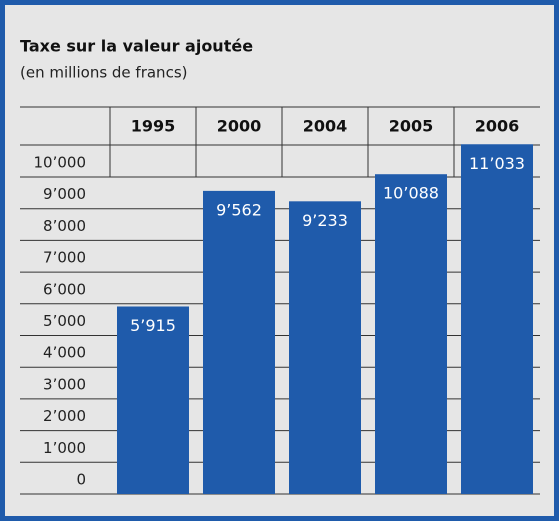 This screenshot has width=559, height=521. What do you see at coordinates (325, 220) in the screenshot?
I see `value-label: 9’233` at bounding box center [325, 220].